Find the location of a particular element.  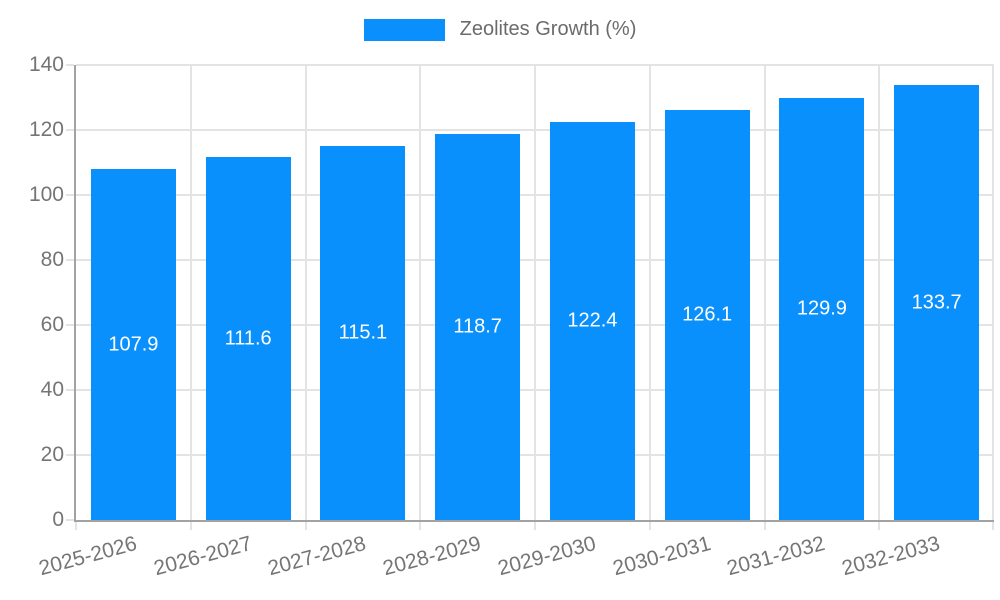

legend-swatch-icon is located at coordinates (404, 29).